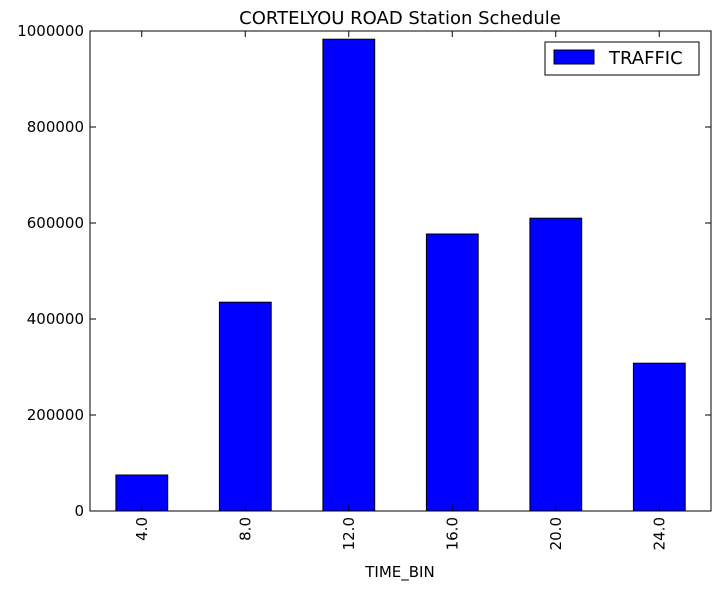 The height and width of the screenshot is (589, 719). What do you see at coordinates (659, 437) in the screenshot?
I see `bar-24.0` at bounding box center [659, 437].